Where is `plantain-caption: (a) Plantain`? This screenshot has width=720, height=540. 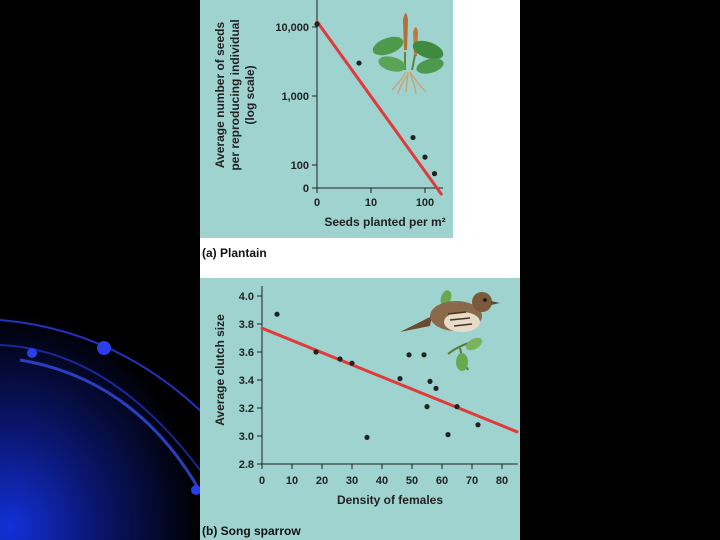 plantain-caption: (a) Plantain is located at coordinates (234, 253).